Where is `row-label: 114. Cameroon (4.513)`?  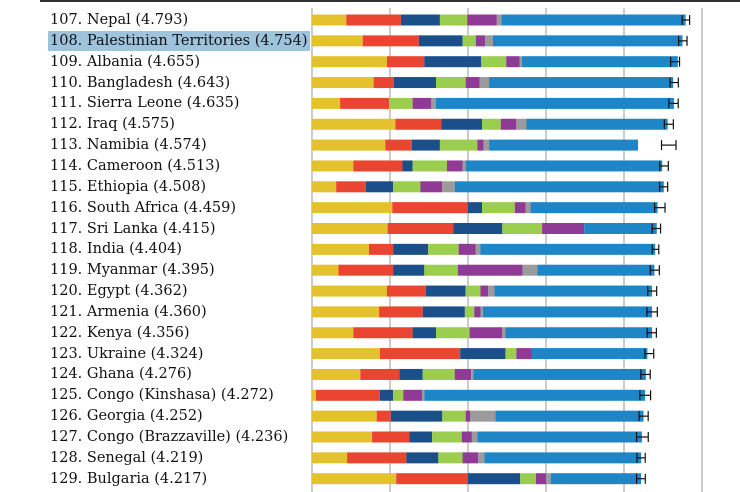 row-label: 114. Cameroon (4.513) is located at coordinates (135, 165).